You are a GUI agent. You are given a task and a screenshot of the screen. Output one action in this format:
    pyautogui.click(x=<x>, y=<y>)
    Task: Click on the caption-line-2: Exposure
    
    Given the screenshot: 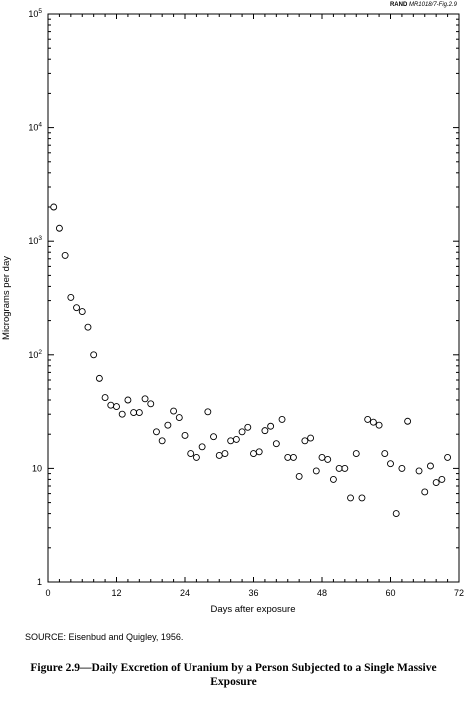 What is the action you would take?
    pyautogui.click(x=233, y=682)
    